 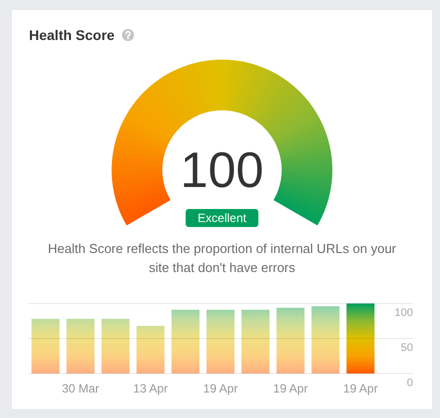 What do you see at coordinates (222, 170) in the screenshot?
I see `data-label: 100` at bounding box center [222, 170].